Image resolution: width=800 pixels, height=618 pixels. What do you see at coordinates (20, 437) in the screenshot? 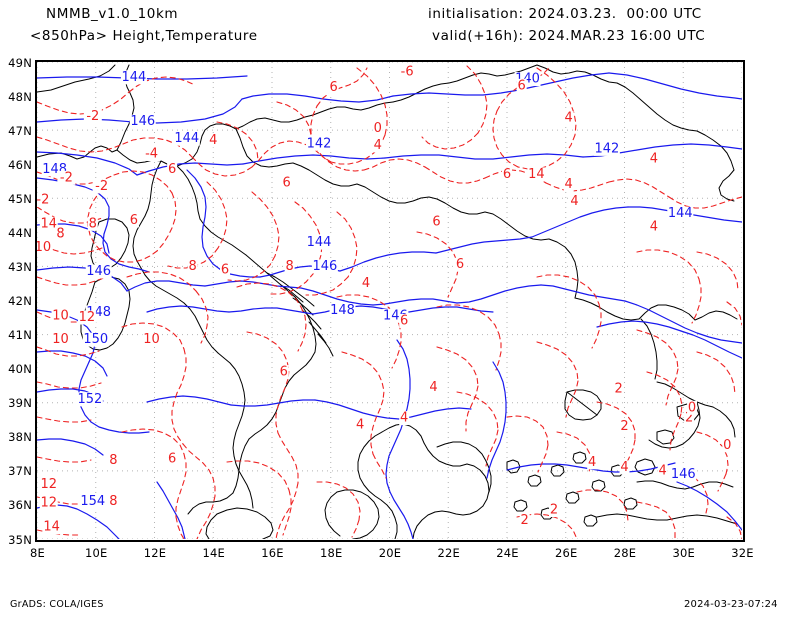
I see `latitude-tick-label: 38N` at bounding box center [20, 437].